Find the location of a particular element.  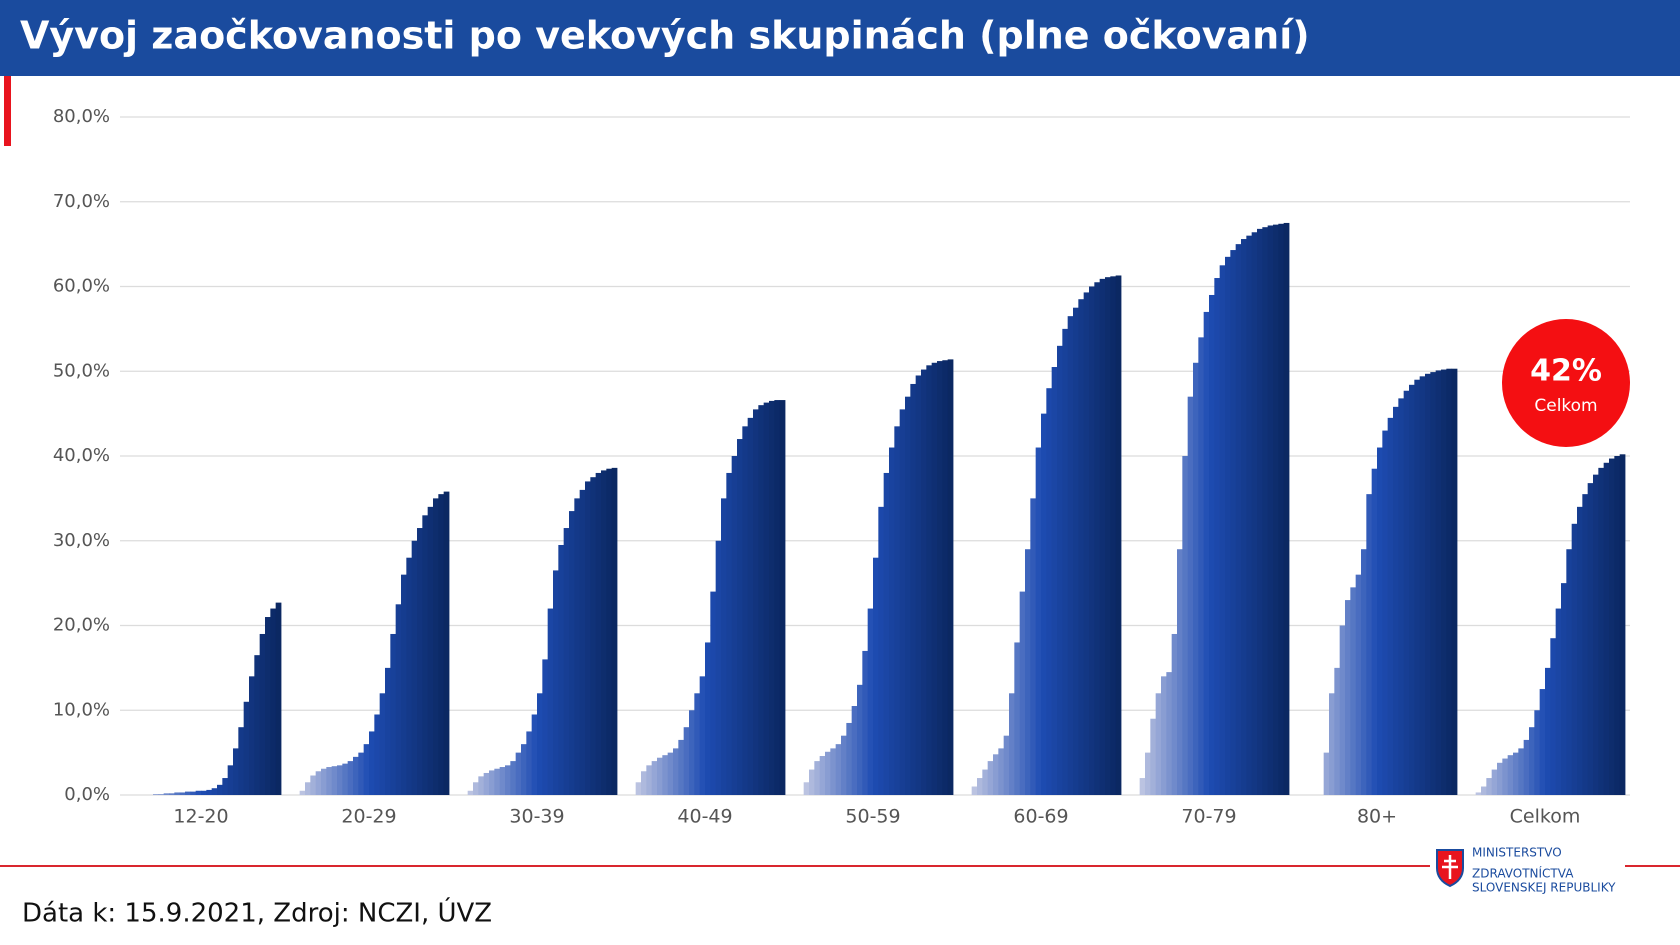

annotation-circle is located at coordinates (1566, 383).